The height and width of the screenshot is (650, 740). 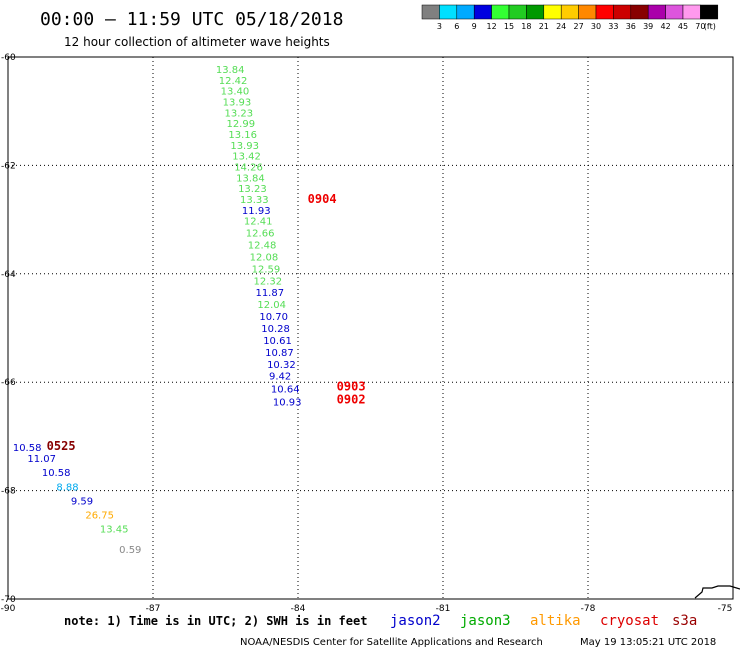 What do you see at coordinates (61, 446) in the screenshot?
I see `pass-time-label: 0525` at bounding box center [61, 446].